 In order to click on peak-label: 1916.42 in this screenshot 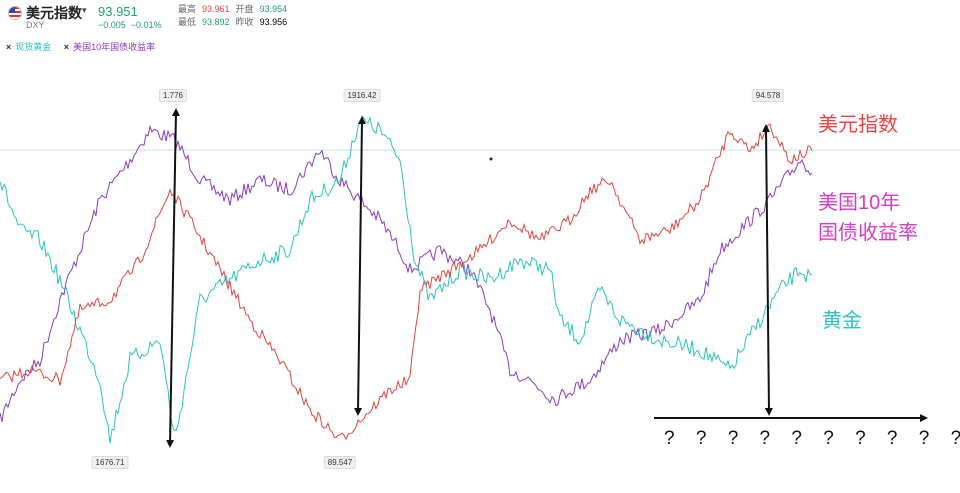, I will do `click(362, 95)`.